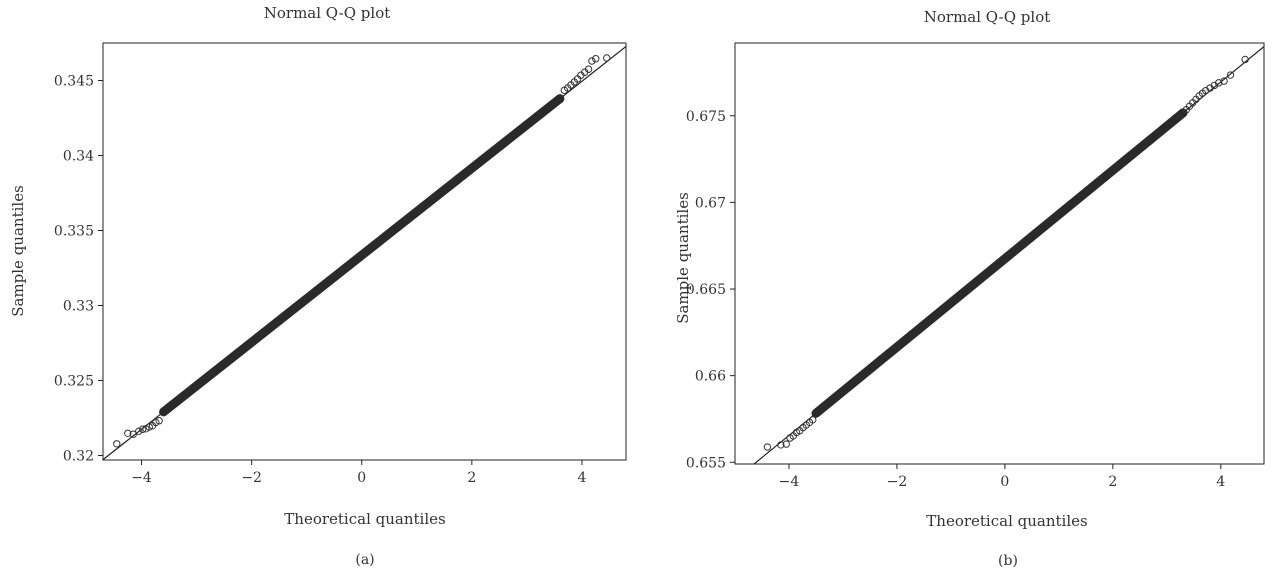  Describe the element at coordinates (710, 377) in the screenshot. I see `y-tick-label: 0.66` at that location.